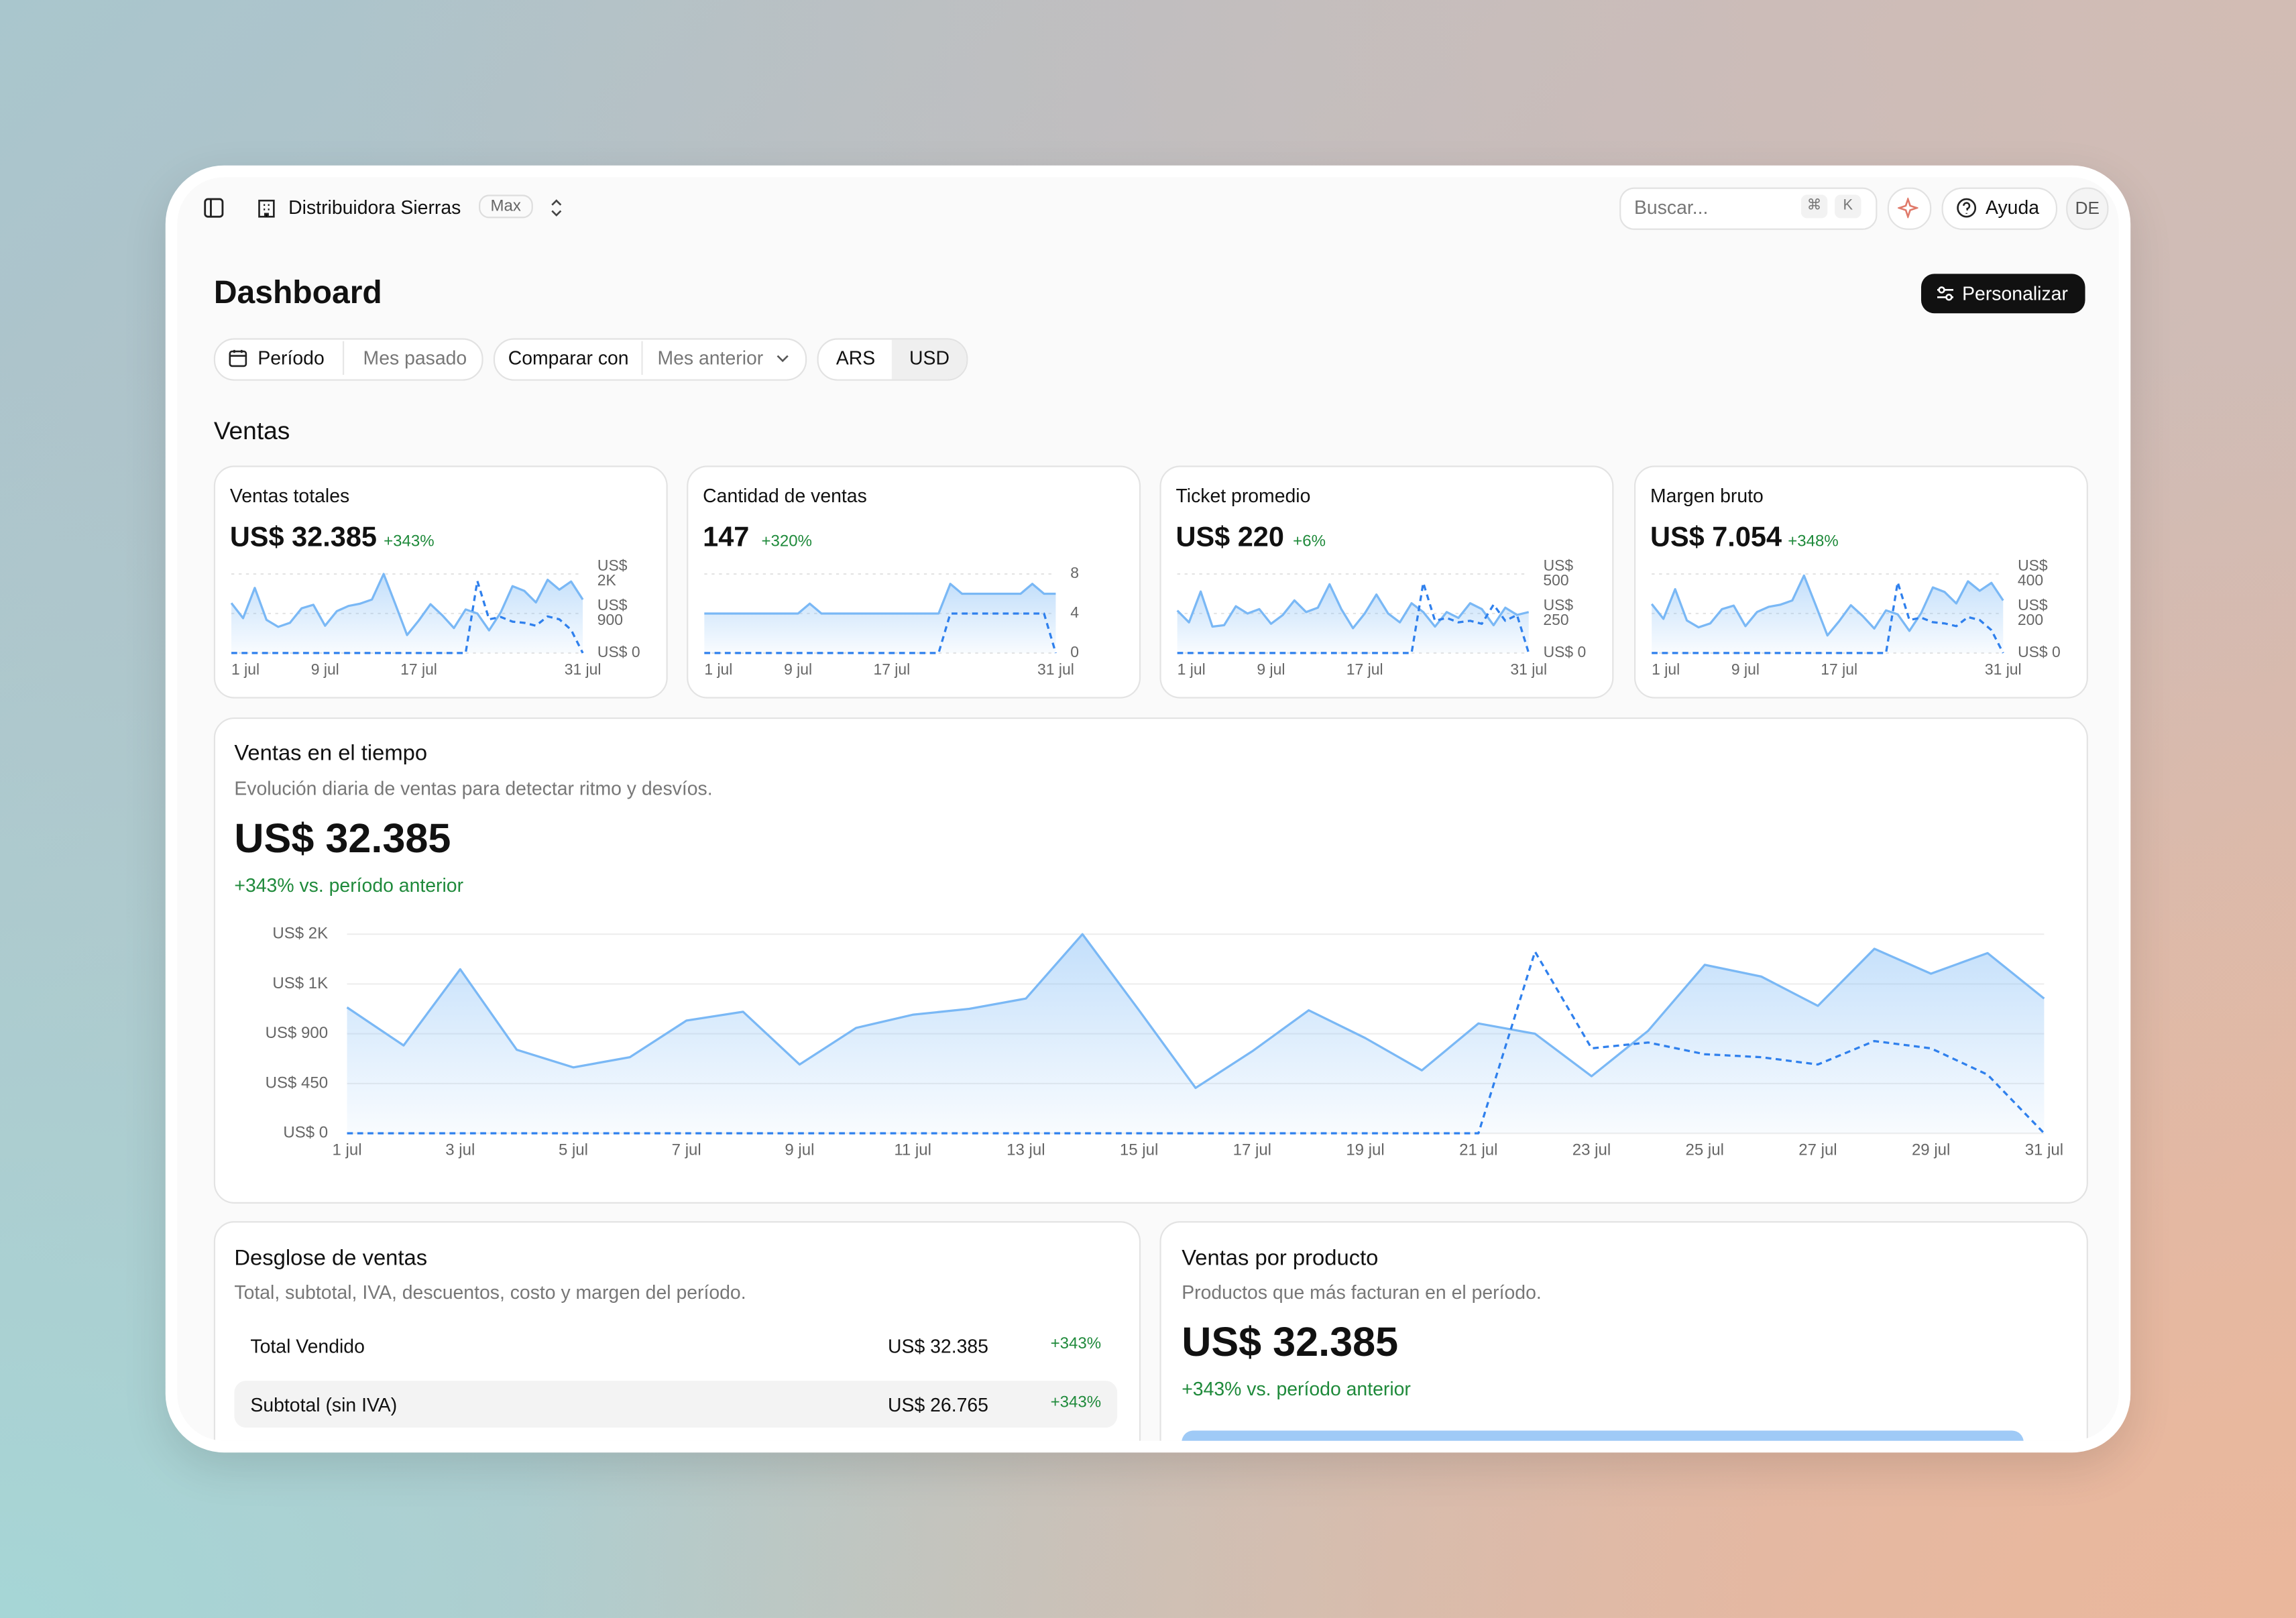  What do you see at coordinates (1074, 612) in the screenshot?
I see `y-tick-label: 4` at bounding box center [1074, 612].